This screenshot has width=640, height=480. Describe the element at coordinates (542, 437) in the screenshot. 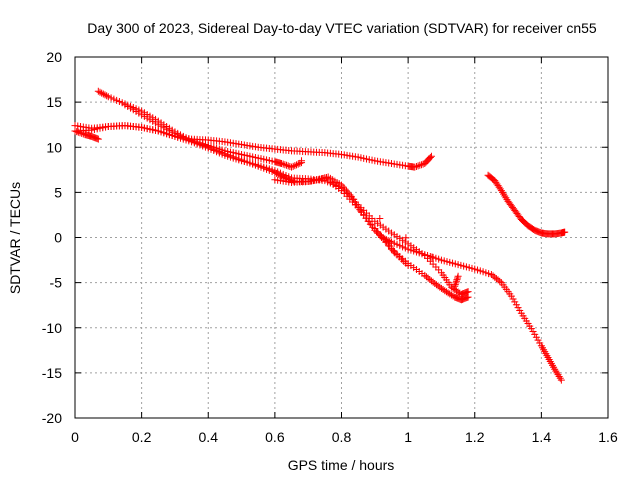

I see `x-tick-label: 1.4` at that location.